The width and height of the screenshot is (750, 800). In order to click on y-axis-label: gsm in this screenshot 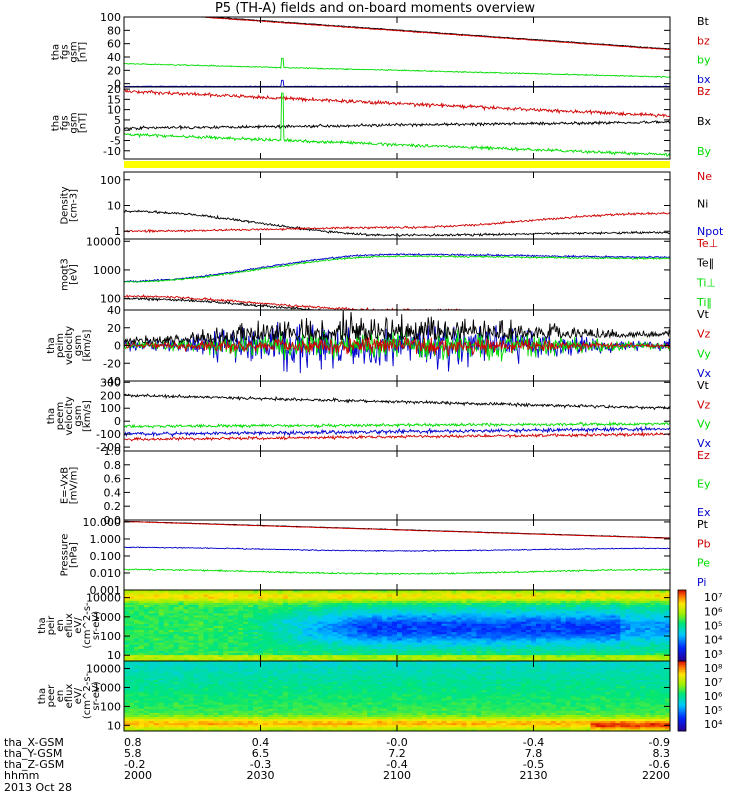, I will do `click(74, 51)`.